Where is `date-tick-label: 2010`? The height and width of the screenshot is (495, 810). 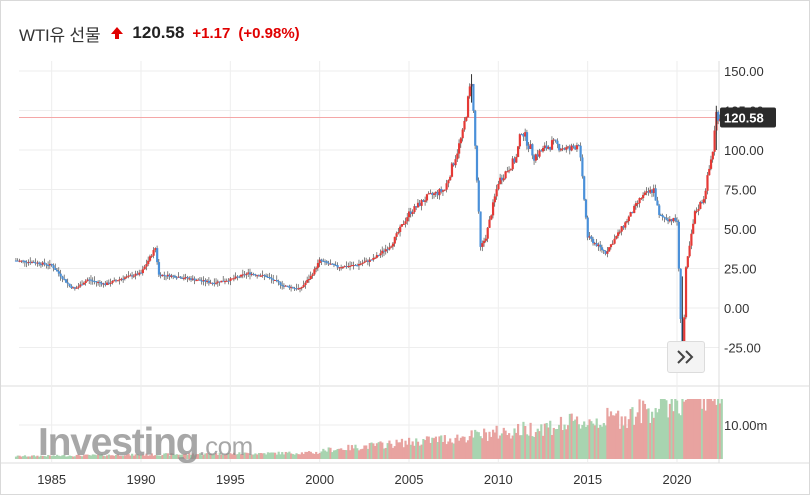
date-tick-label: 2010 is located at coordinates (498, 479).